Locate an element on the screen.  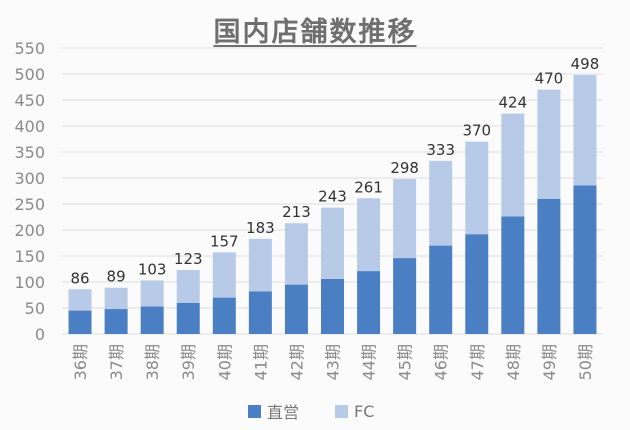
x-tick-label: 38期 is located at coordinates (152, 362).